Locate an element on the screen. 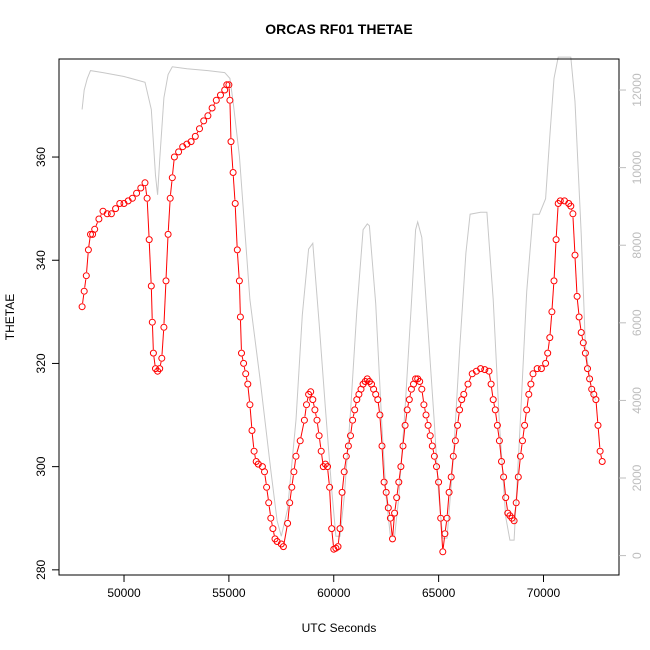 The image size is (650, 650). x-tick-label: 65000 is located at coordinates (439, 593).